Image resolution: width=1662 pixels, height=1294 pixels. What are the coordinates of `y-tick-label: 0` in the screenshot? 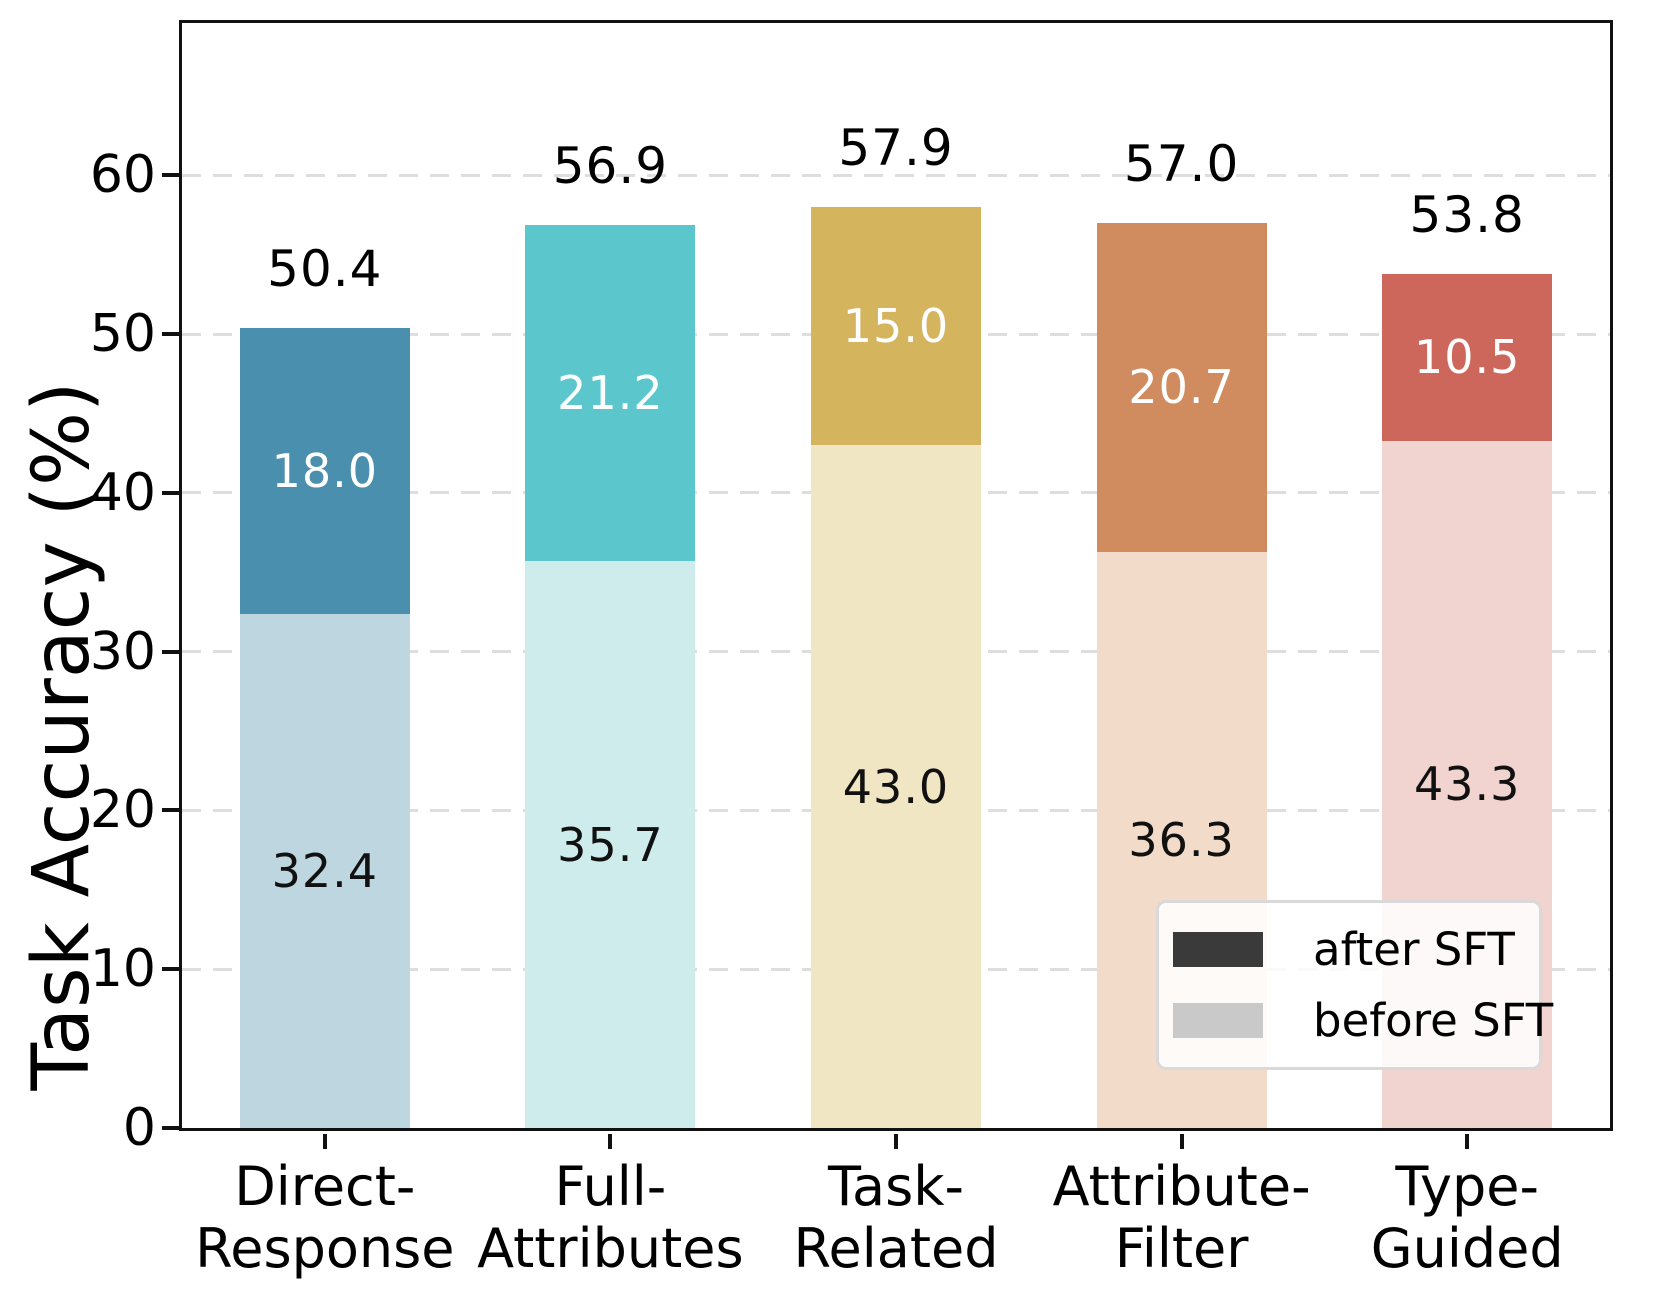 It's located at (139, 1128).